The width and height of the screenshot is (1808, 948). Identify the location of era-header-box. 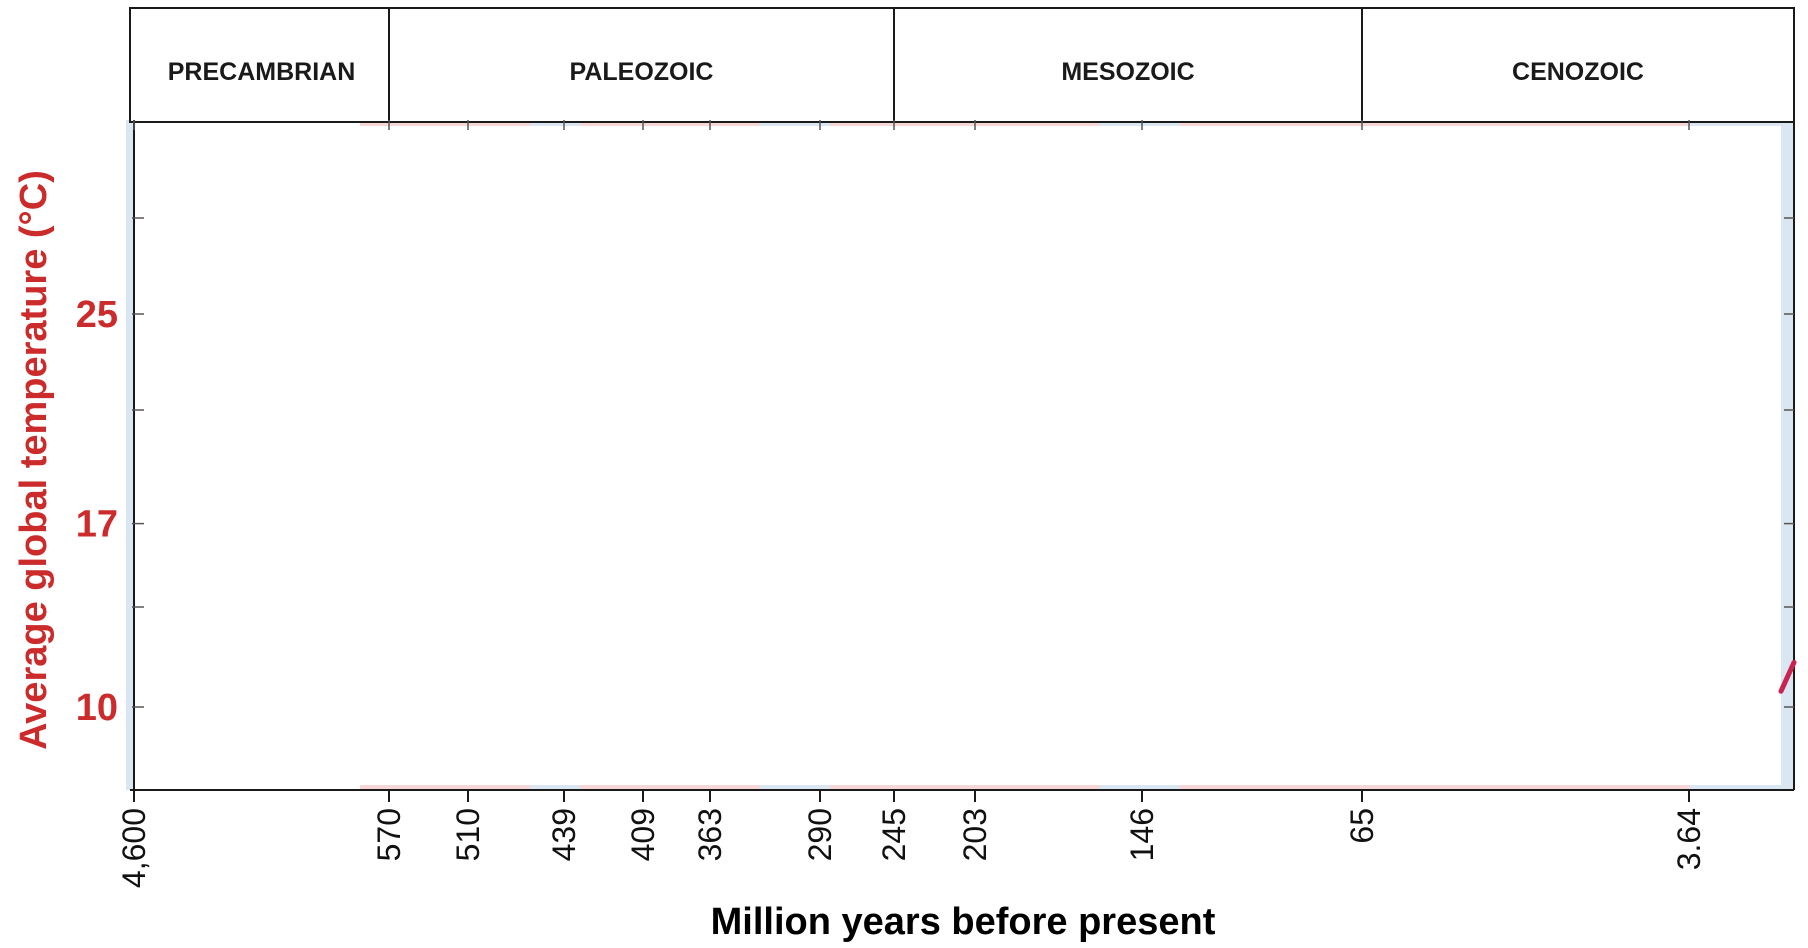
(962, 65).